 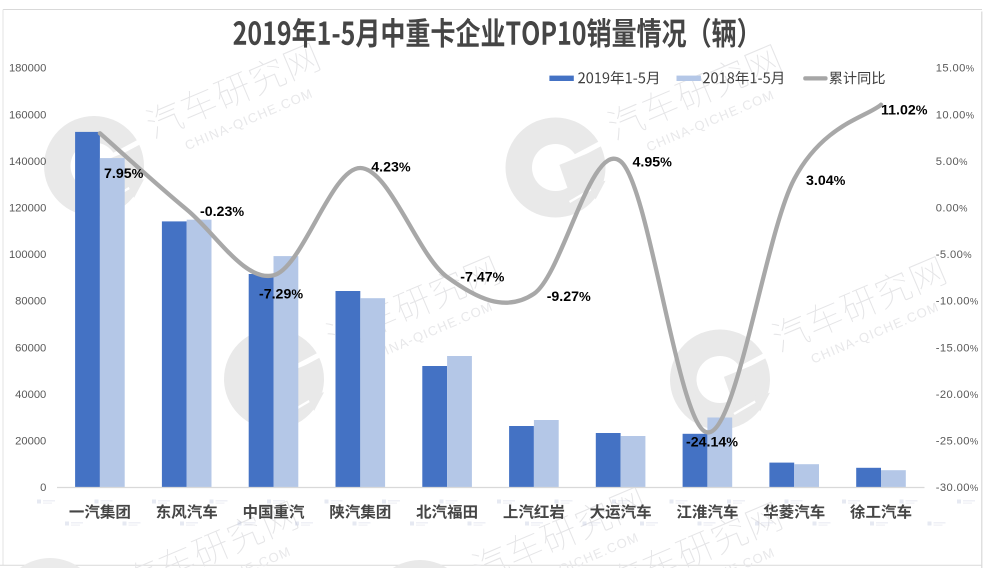 What do you see at coordinates (281, 294) in the screenshot?
I see `svg-text: -7.29%` at bounding box center [281, 294].